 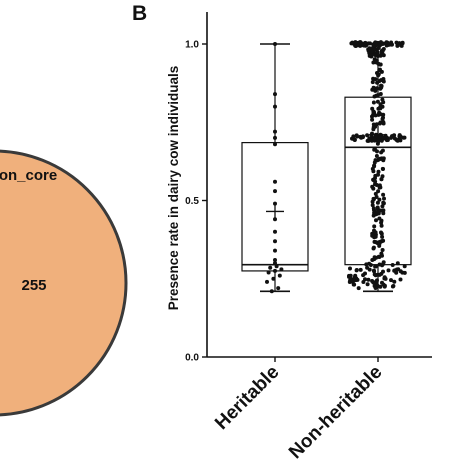 What do you see at coordinates (28, 175) in the screenshot?
I see `venn-label-noncore: Non_core` at bounding box center [28, 175].